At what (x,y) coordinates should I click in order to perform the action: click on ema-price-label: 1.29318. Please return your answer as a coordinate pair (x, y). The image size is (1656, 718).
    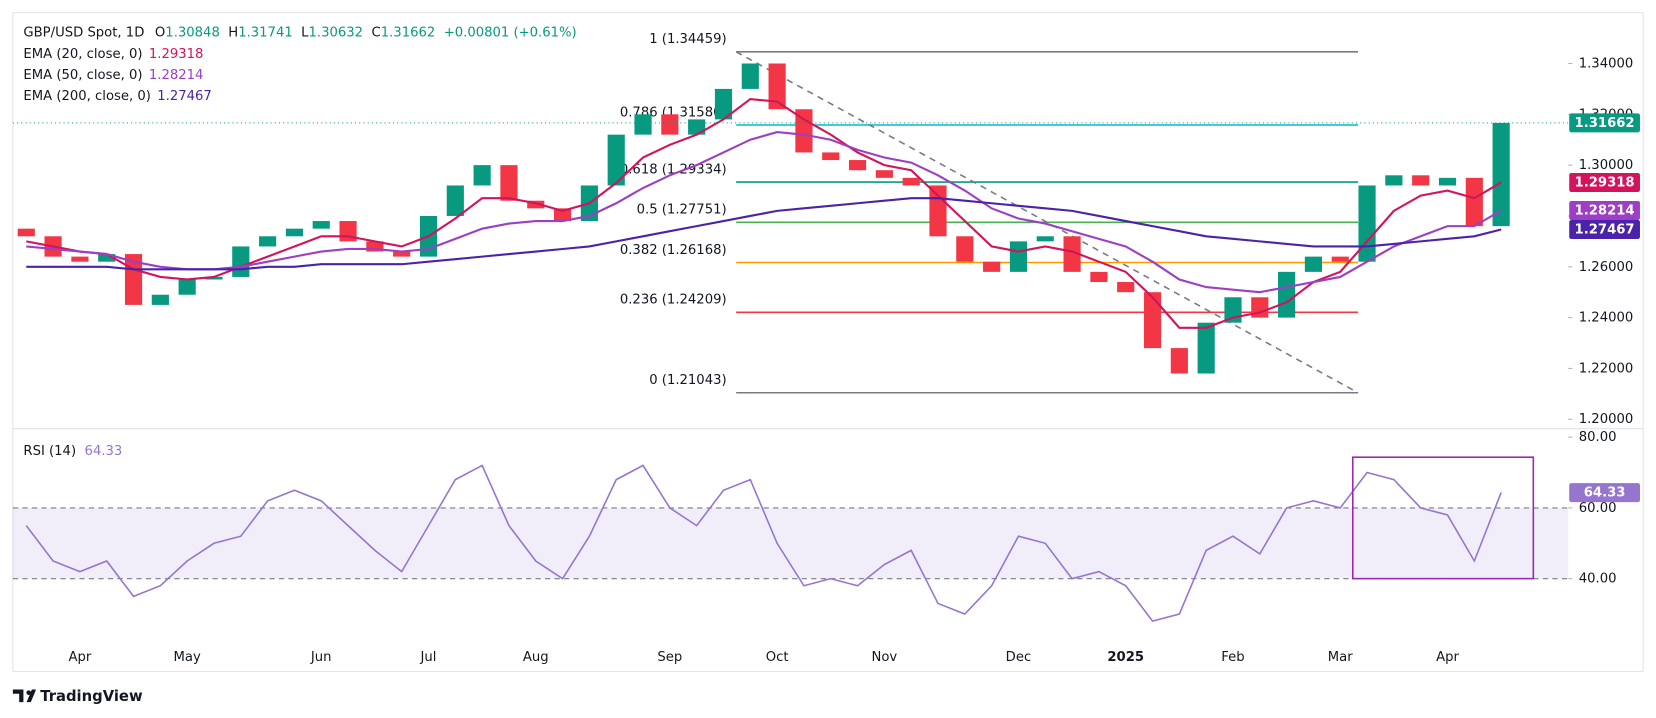
    Looking at the image, I should click on (1605, 182).